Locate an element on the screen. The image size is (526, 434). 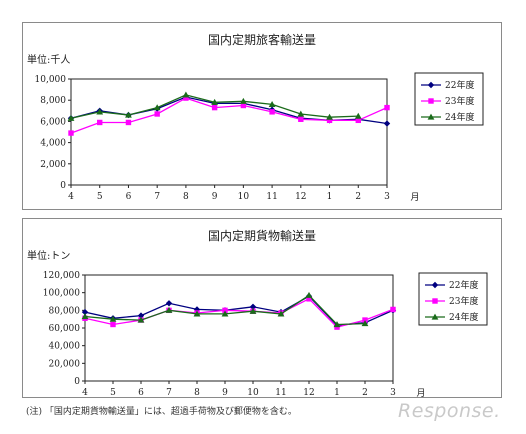
plot-area is located at coordinates (239, 328).